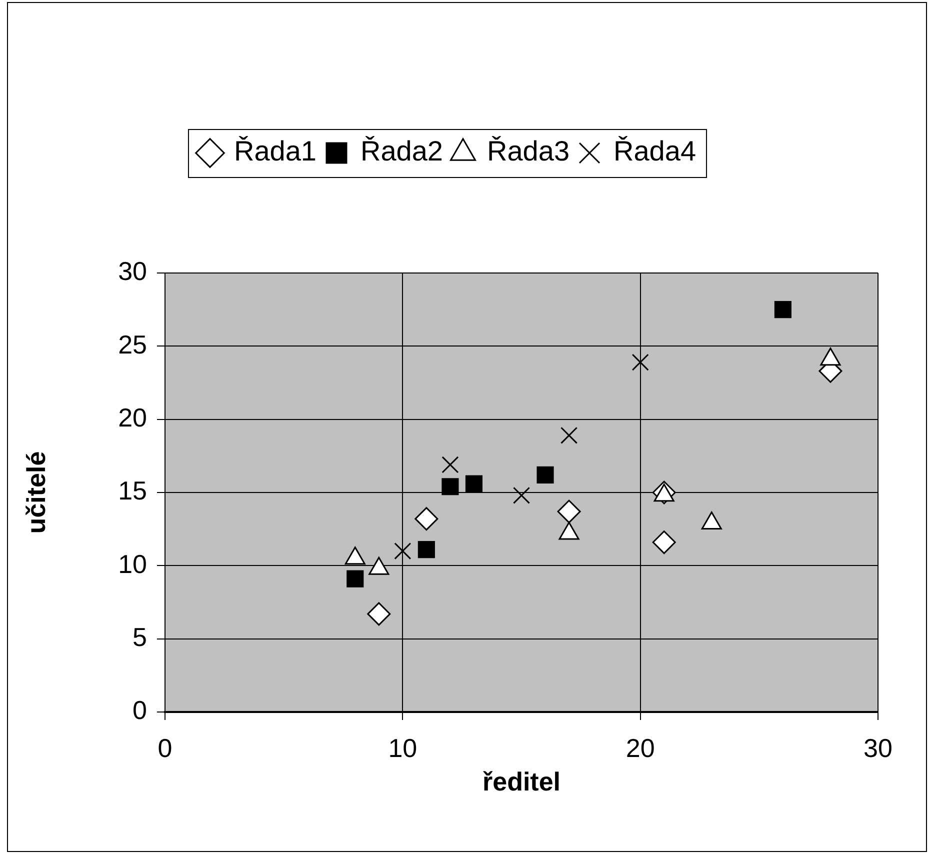 This screenshot has width=930, height=855. What do you see at coordinates (139, 637) in the screenshot?
I see `y-tick-label: 5` at bounding box center [139, 637].